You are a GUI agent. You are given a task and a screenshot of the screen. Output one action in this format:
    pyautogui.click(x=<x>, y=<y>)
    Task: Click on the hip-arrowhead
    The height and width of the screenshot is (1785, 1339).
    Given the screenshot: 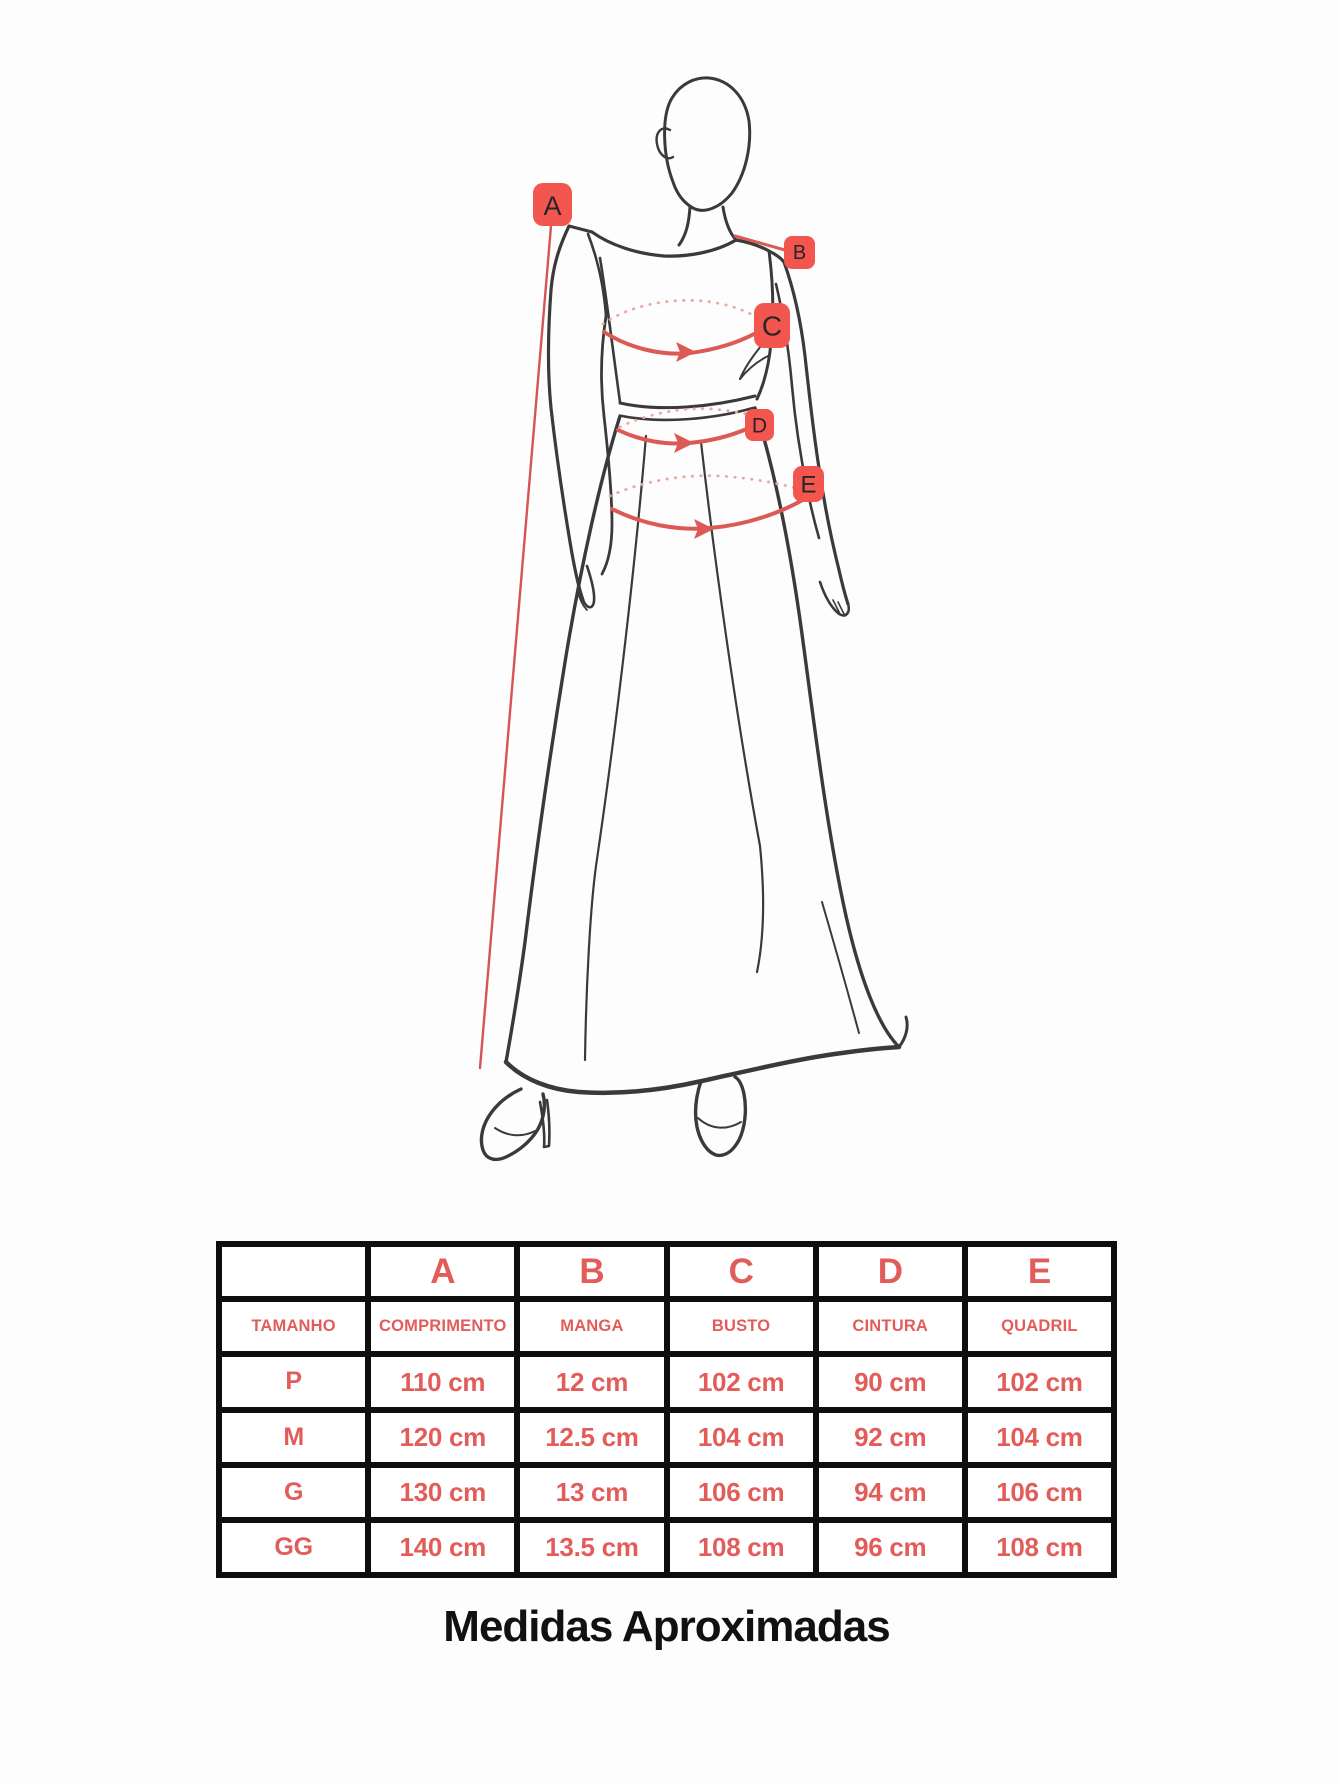 What is the action you would take?
    pyautogui.click(x=704, y=529)
    